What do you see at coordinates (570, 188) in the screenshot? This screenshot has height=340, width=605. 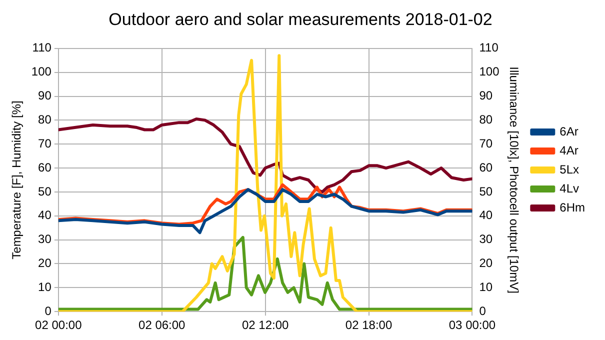 I see `legend-label: 4Lv` at bounding box center [570, 188].